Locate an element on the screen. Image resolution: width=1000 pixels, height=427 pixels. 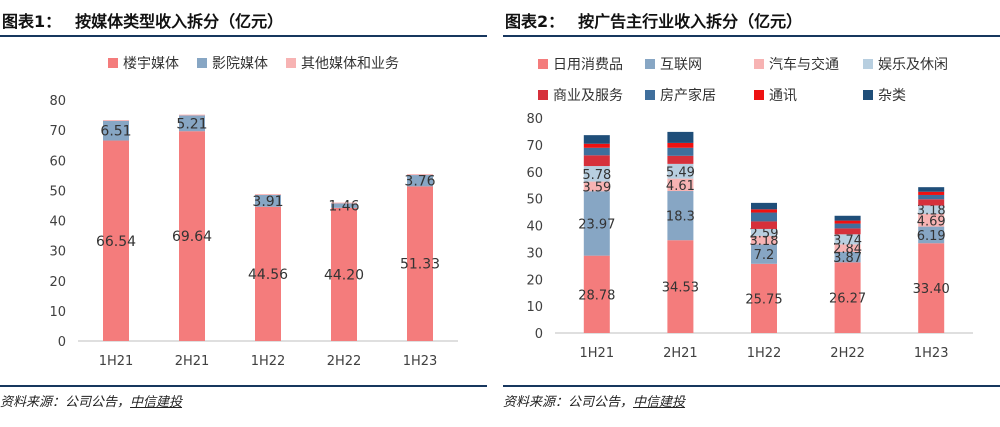
chart2-xtick-4: 1H23 is located at coordinates (931, 353).